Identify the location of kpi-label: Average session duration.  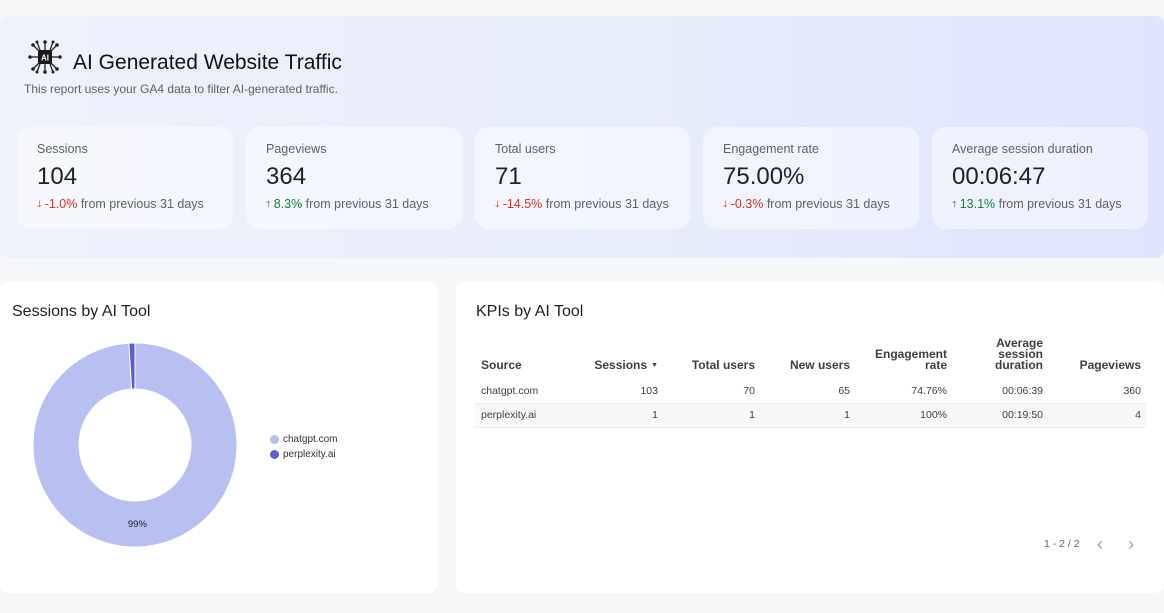
(1022, 149).